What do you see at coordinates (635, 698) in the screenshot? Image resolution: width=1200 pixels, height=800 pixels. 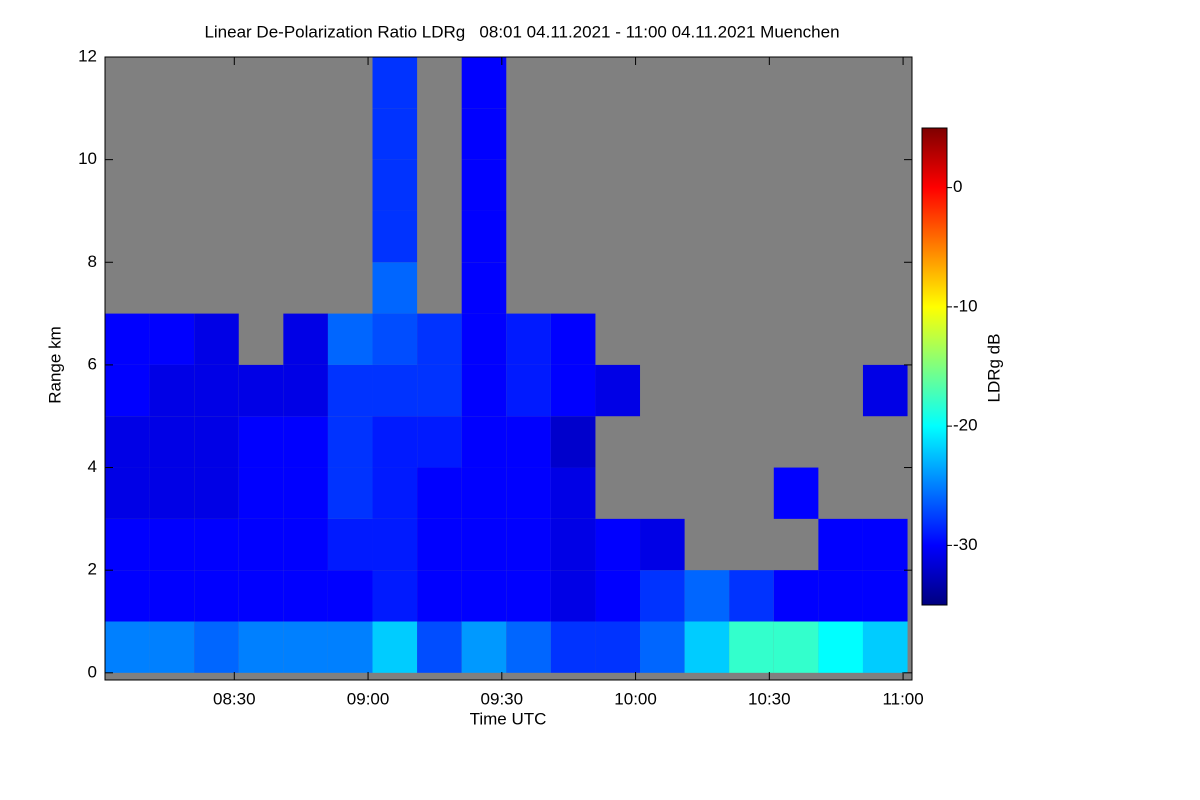 I see `x-tick-label: 10:00` at bounding box center [635, 698].